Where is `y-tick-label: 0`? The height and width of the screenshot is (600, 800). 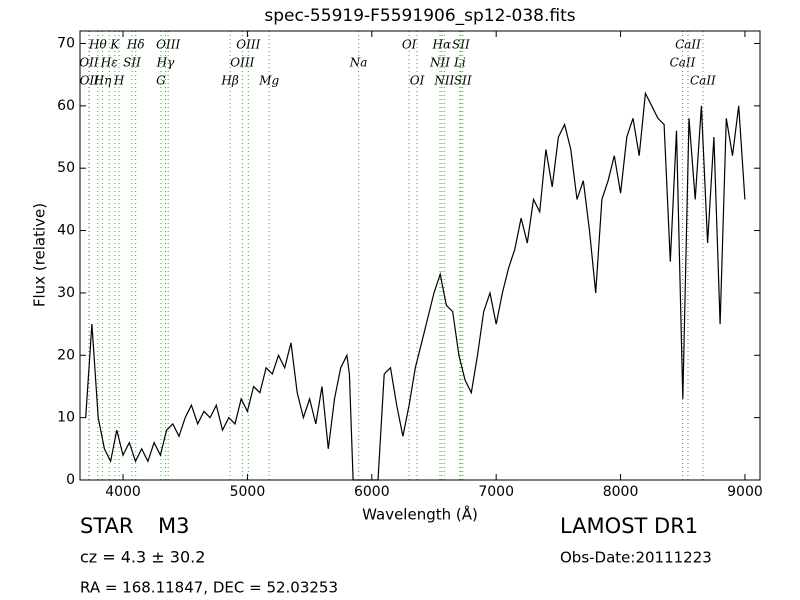 y-tick-label: 0 is located at coordinates (70, 480).